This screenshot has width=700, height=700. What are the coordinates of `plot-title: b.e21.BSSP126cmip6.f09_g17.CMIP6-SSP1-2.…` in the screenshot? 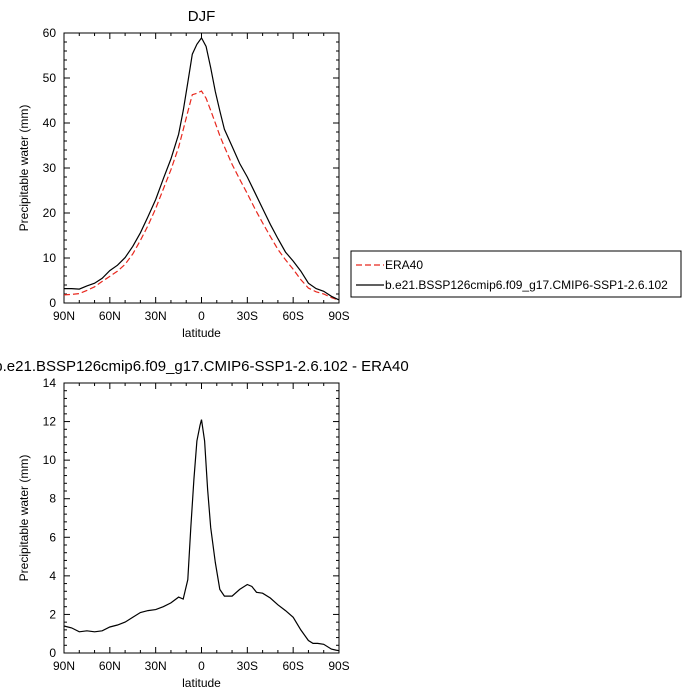 It's located at (204, 366).